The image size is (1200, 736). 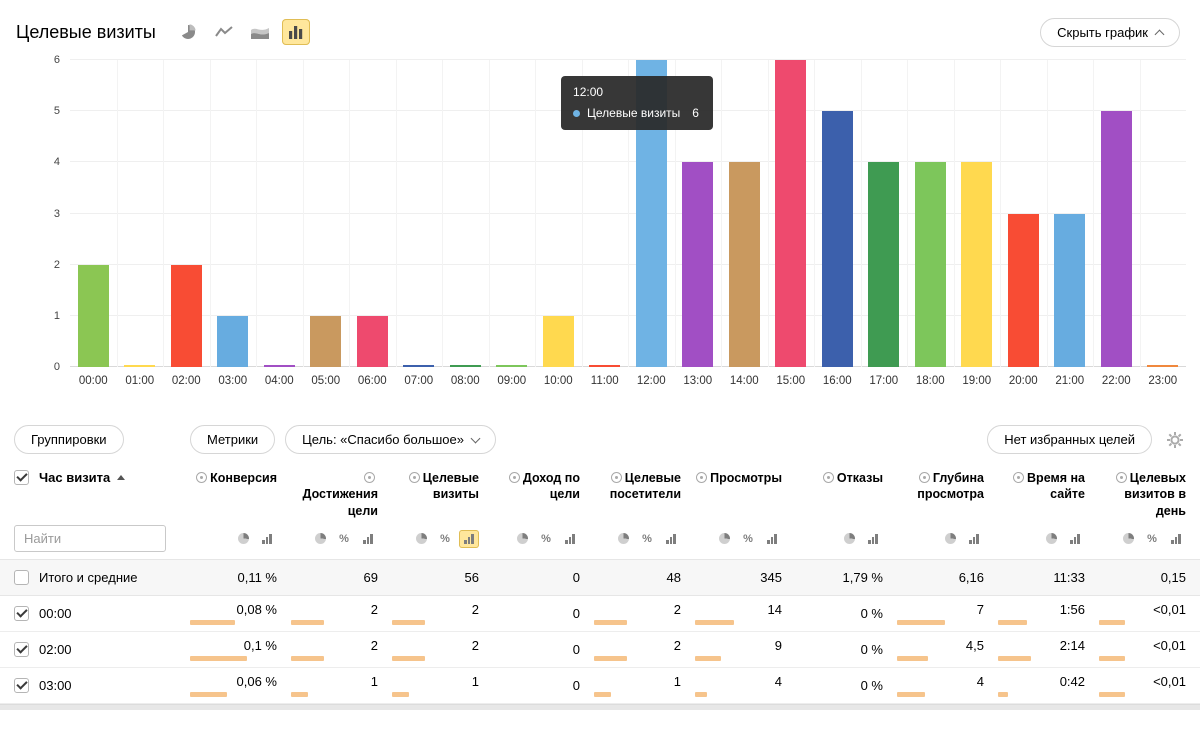 I want to click on row-label-cell: 03:00, so click(x=95, y=685).